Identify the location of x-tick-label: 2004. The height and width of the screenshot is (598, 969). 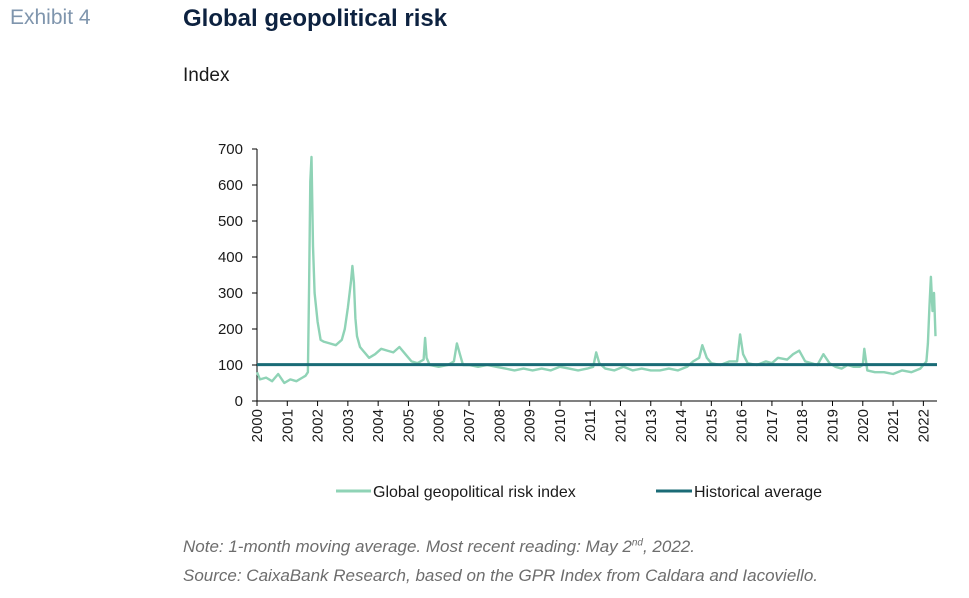
(378, 425).